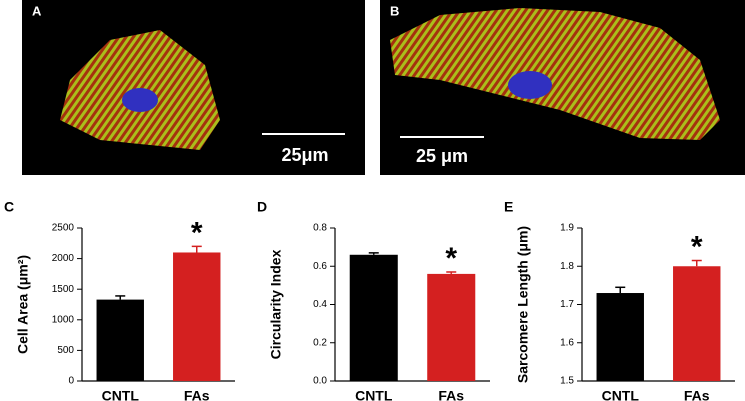 The width and height of the screenshot is (745, 401). I want to click on scale-bar-label: 25 μm, so click(442, 156).